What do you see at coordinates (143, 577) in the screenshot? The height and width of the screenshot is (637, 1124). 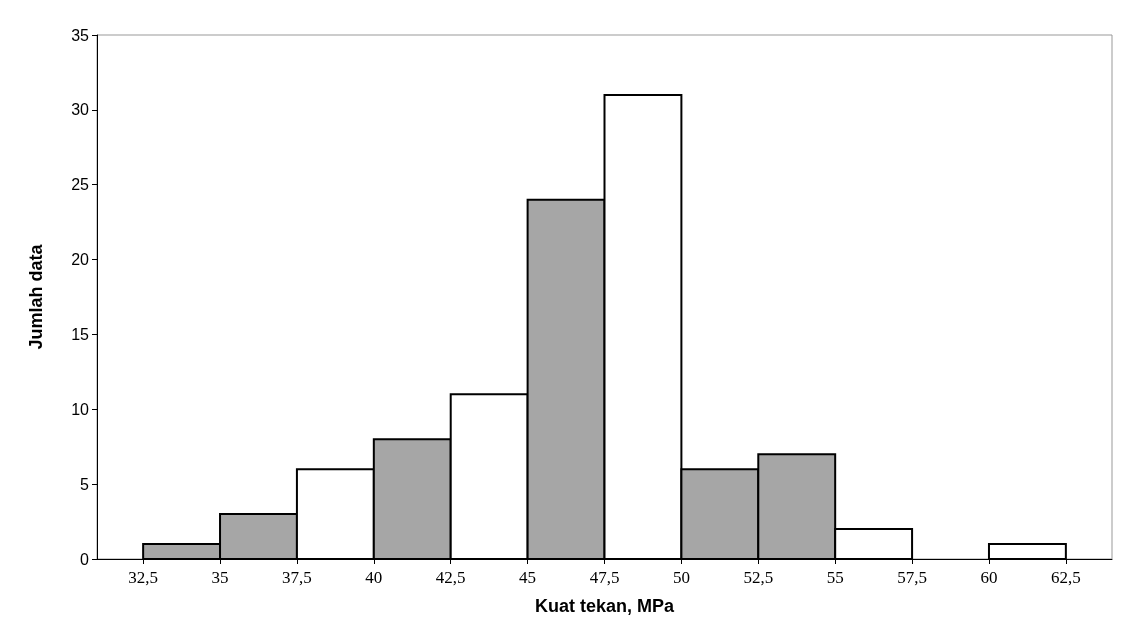 I see `x-tick-label: 32,5` at bounding box center [143, 577].